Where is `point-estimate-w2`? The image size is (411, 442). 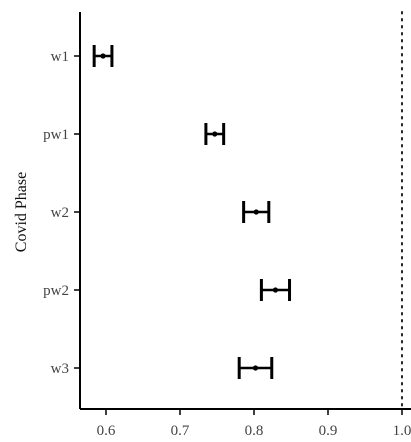 point-estimate-w2 is located at coordinates (256, 212).